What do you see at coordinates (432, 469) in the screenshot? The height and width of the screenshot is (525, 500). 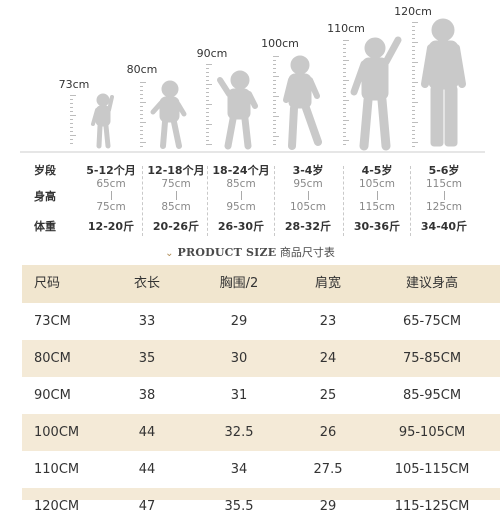 I see `table-cell: 105-115CM` at bounding box center [432, 469].